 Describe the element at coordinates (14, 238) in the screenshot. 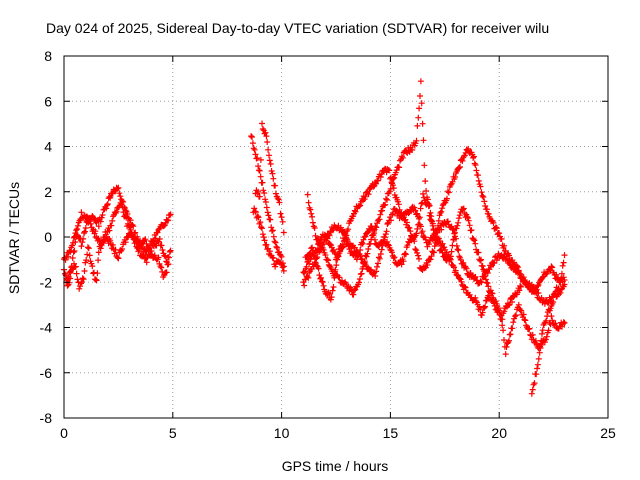

I see `y-axis-label: SDTVAR / TECUs` at that location.